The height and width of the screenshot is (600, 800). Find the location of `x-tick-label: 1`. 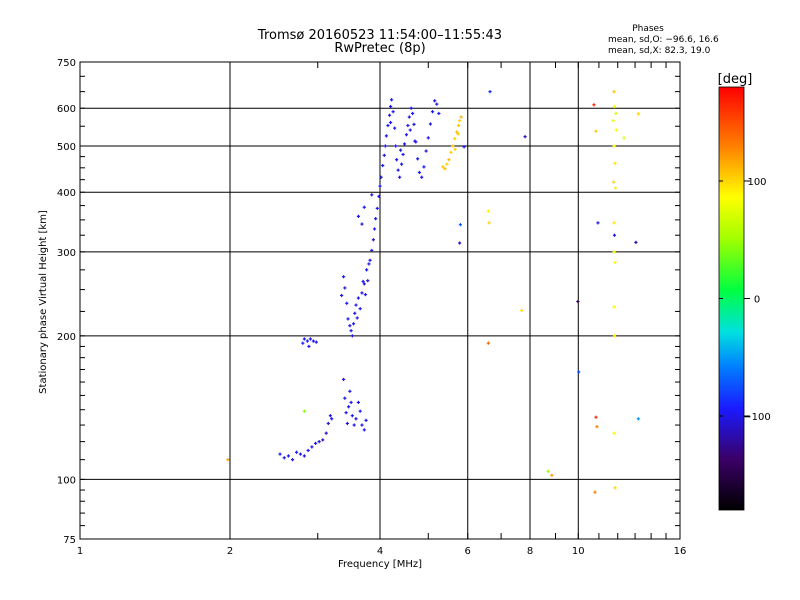

x-tick-label: 1 is located at coordinates (80, 551).